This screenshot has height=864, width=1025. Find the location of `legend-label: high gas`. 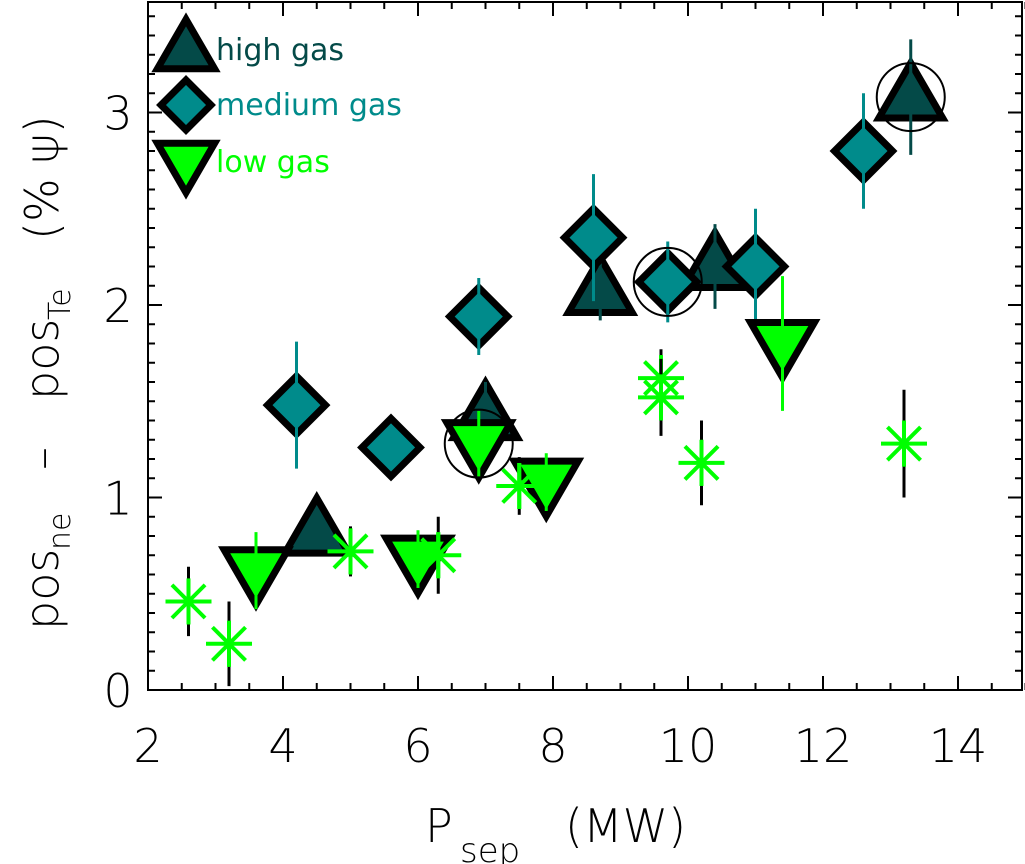

legend-label: high gas is located at coordinates (280, 50).